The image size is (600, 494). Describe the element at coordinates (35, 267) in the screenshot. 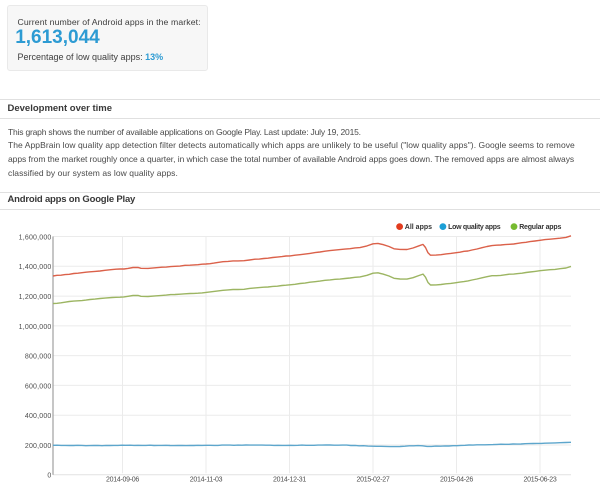

I see `svg-text: 1,400,000` at that location.